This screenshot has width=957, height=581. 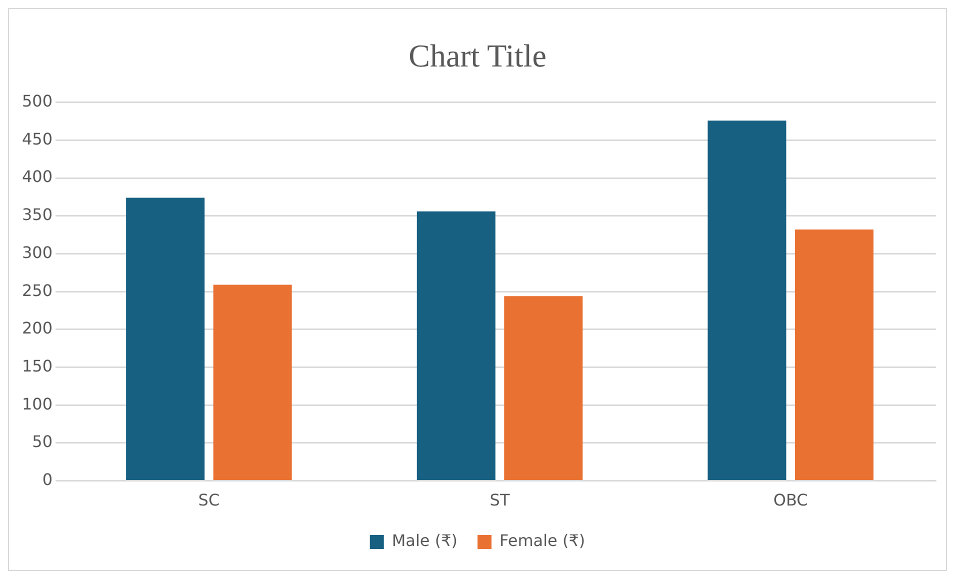 What do you see at coordinates (47, 479) in the screenshot?
I see `y-tick-label: 0` at bounding box center [47, 479].